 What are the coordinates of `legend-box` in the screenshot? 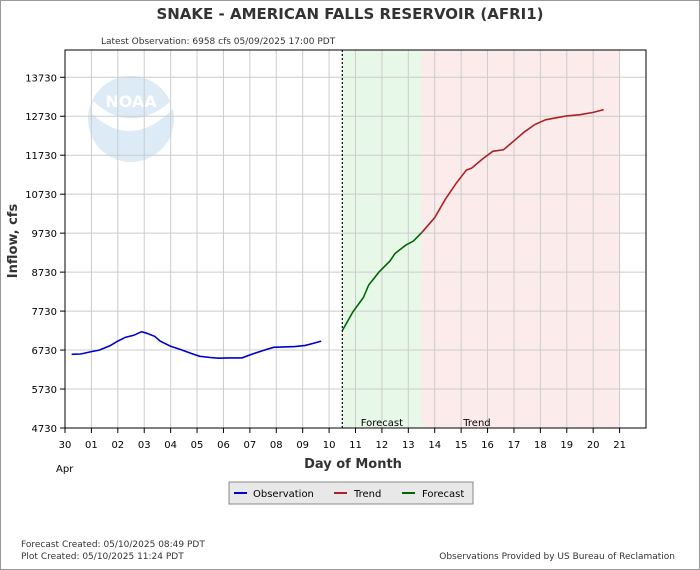 It's located at (351, 493).